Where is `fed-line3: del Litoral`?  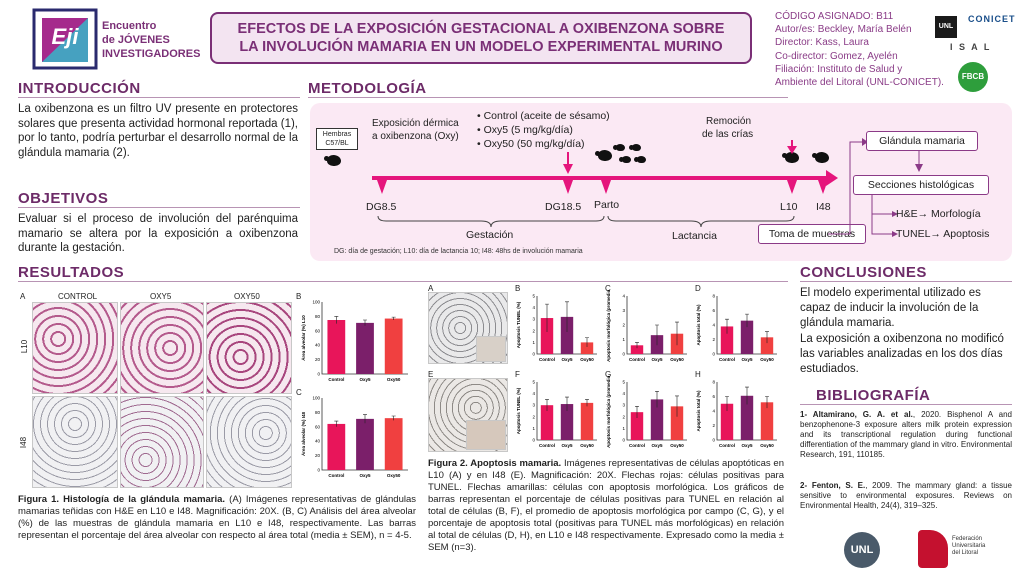 fed-line3: del Litoral is located at coordinates (965, 553).